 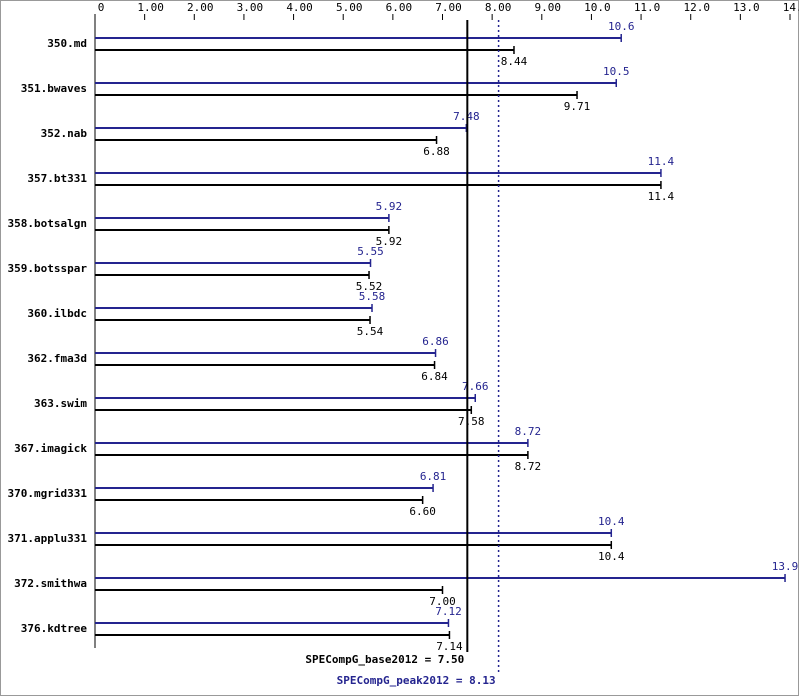 What do you see at coordinates (514, 61) in the screenshot?
I see `value-label: 8.44` at bounding box center [514, 61].